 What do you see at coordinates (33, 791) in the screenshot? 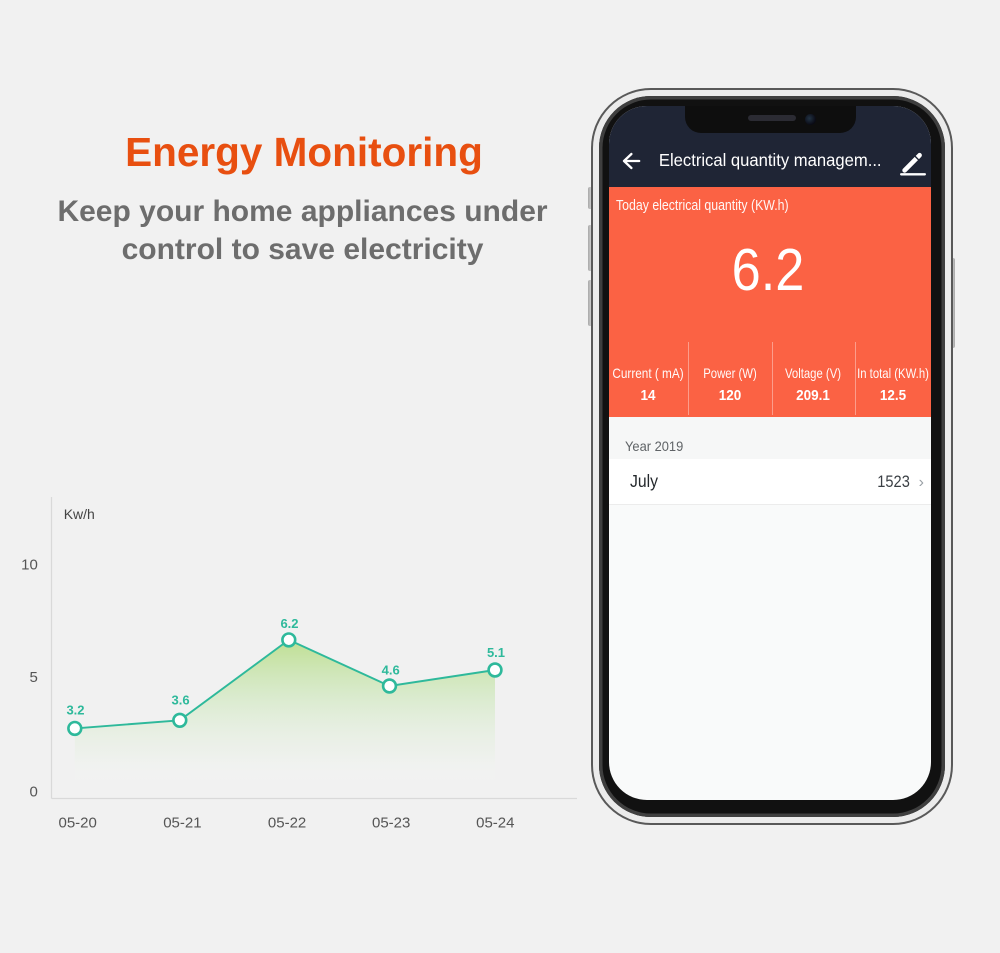
I see `svg-text: 0` at bounding box center [33, 791].